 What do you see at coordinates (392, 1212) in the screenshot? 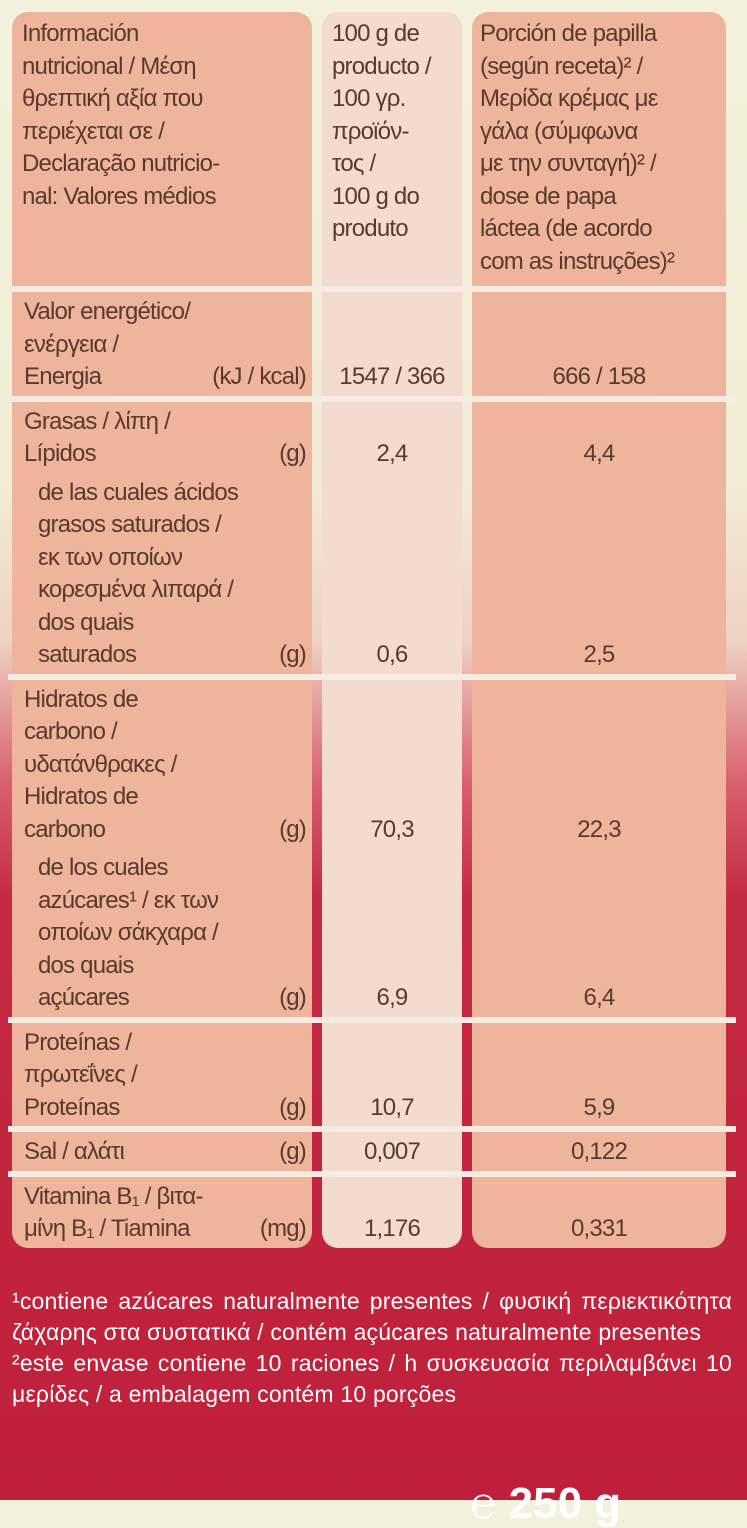
I see `per-100g-cell: 1,176` at bounding box center [392, 1212].